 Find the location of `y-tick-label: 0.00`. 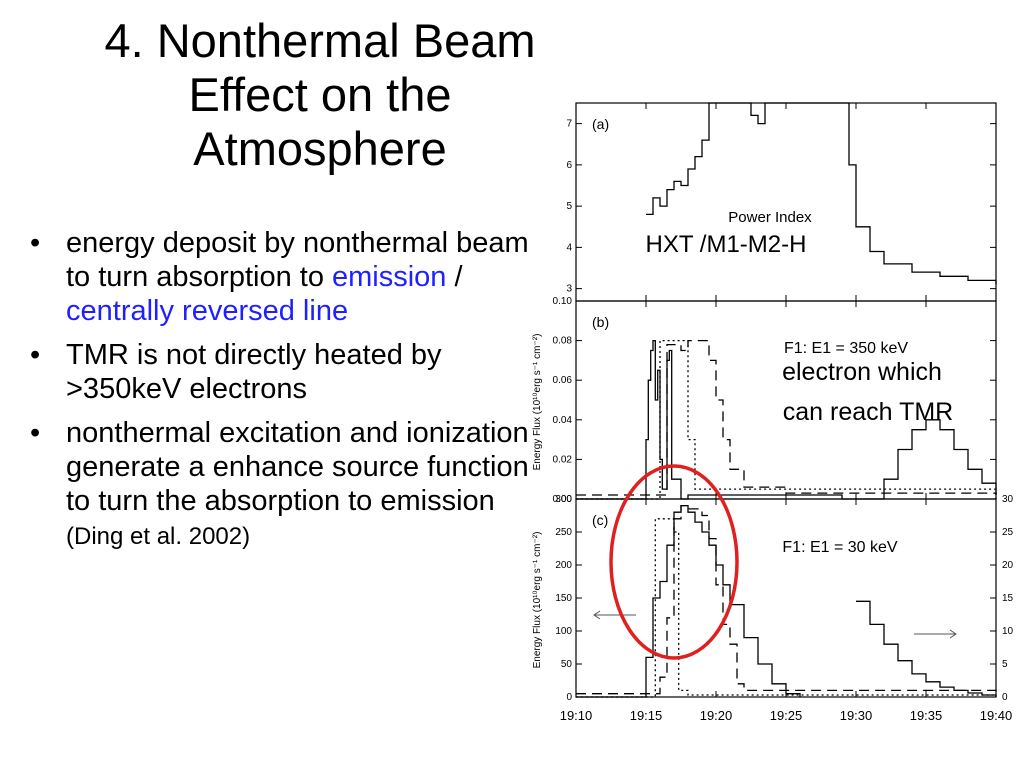

y-tick-label: 0.00 is located at coordinates (563, 499).